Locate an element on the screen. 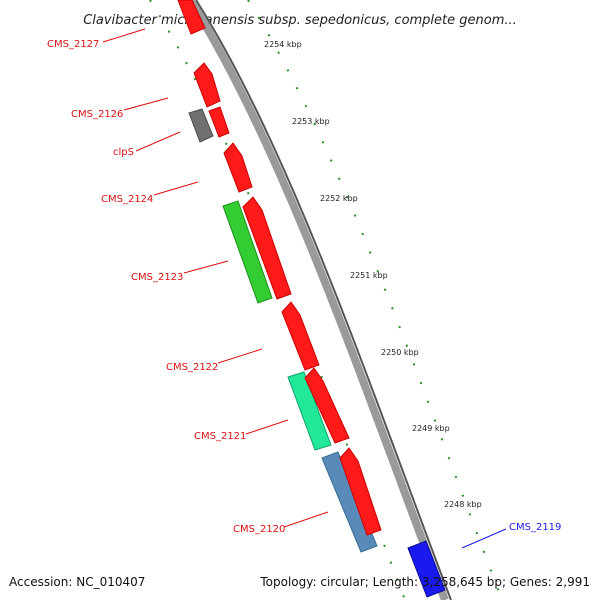 Image resolution: width=600 pixels, height=600 pixels. leader-cms2123 is located at coordinates (206, 267).